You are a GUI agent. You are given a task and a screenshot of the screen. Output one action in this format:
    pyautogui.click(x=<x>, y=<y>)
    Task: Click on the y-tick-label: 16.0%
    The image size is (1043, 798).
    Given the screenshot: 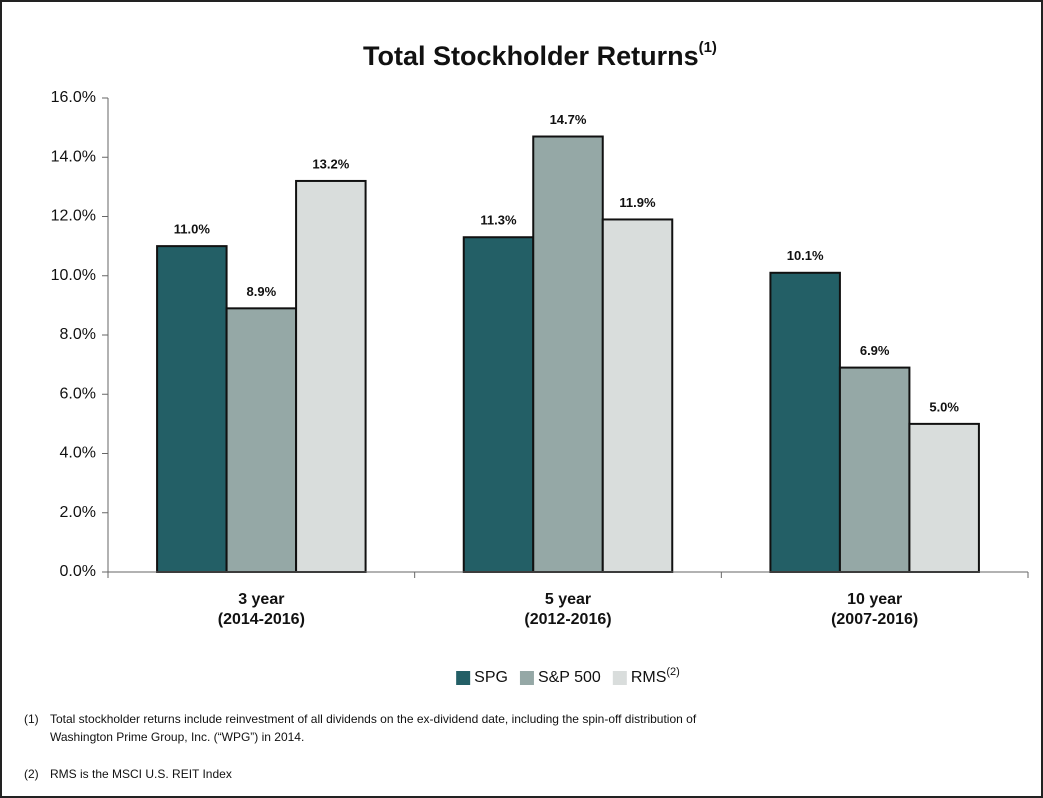 What is the action you would take?
    pyautogui.click(x=73, y=97)
    